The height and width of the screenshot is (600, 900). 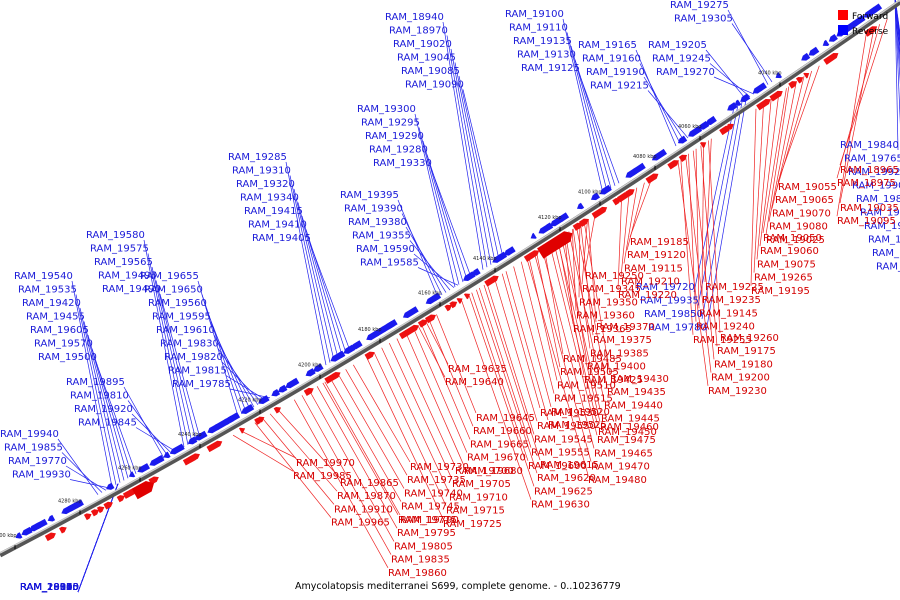 I want to click on forward-gene-label: RAM_19240, so click(x=725, y=327).